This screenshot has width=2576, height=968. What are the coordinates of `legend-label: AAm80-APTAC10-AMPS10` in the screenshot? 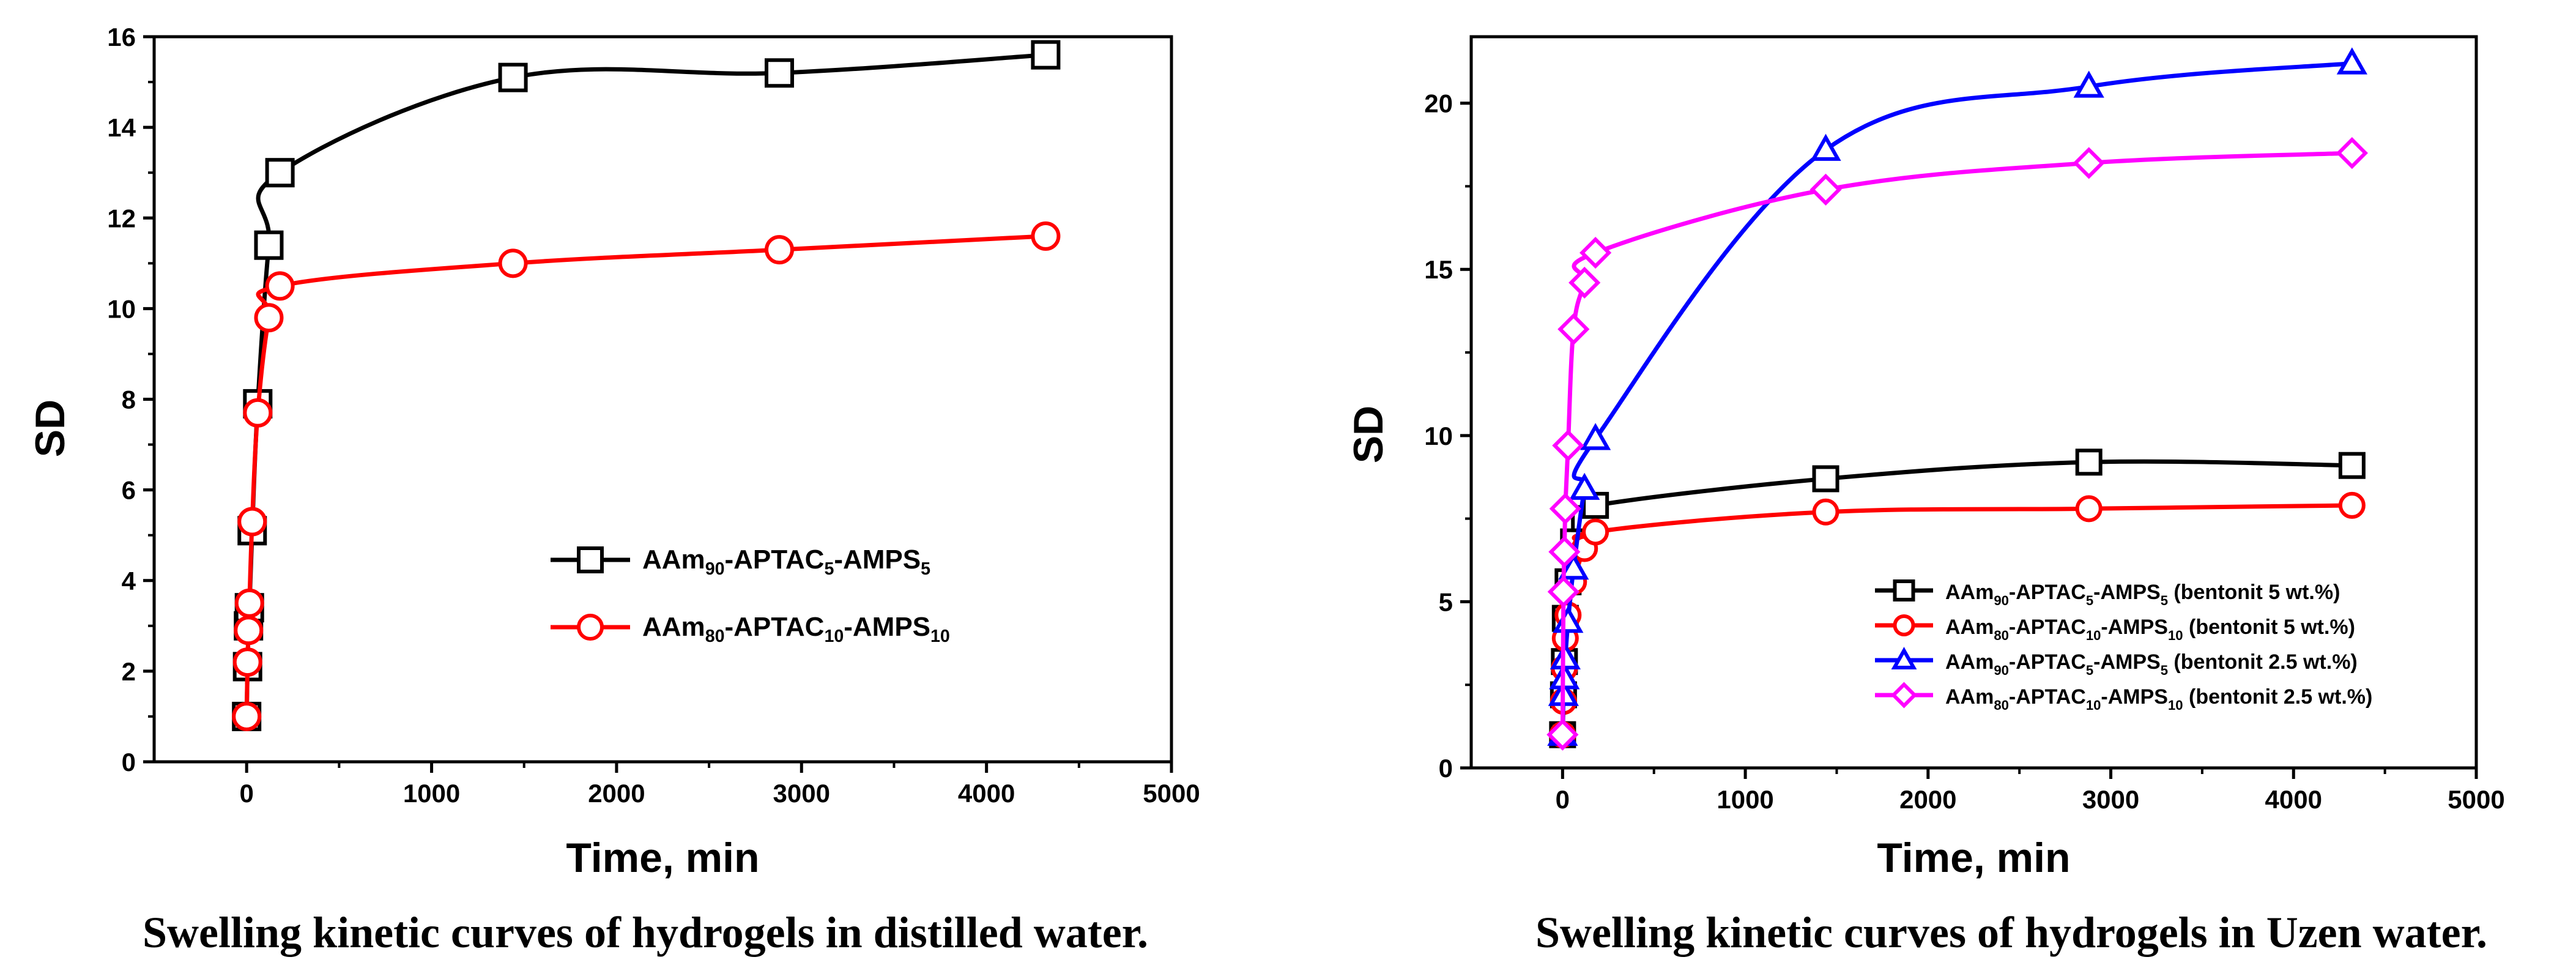 It's located at (796, 629).